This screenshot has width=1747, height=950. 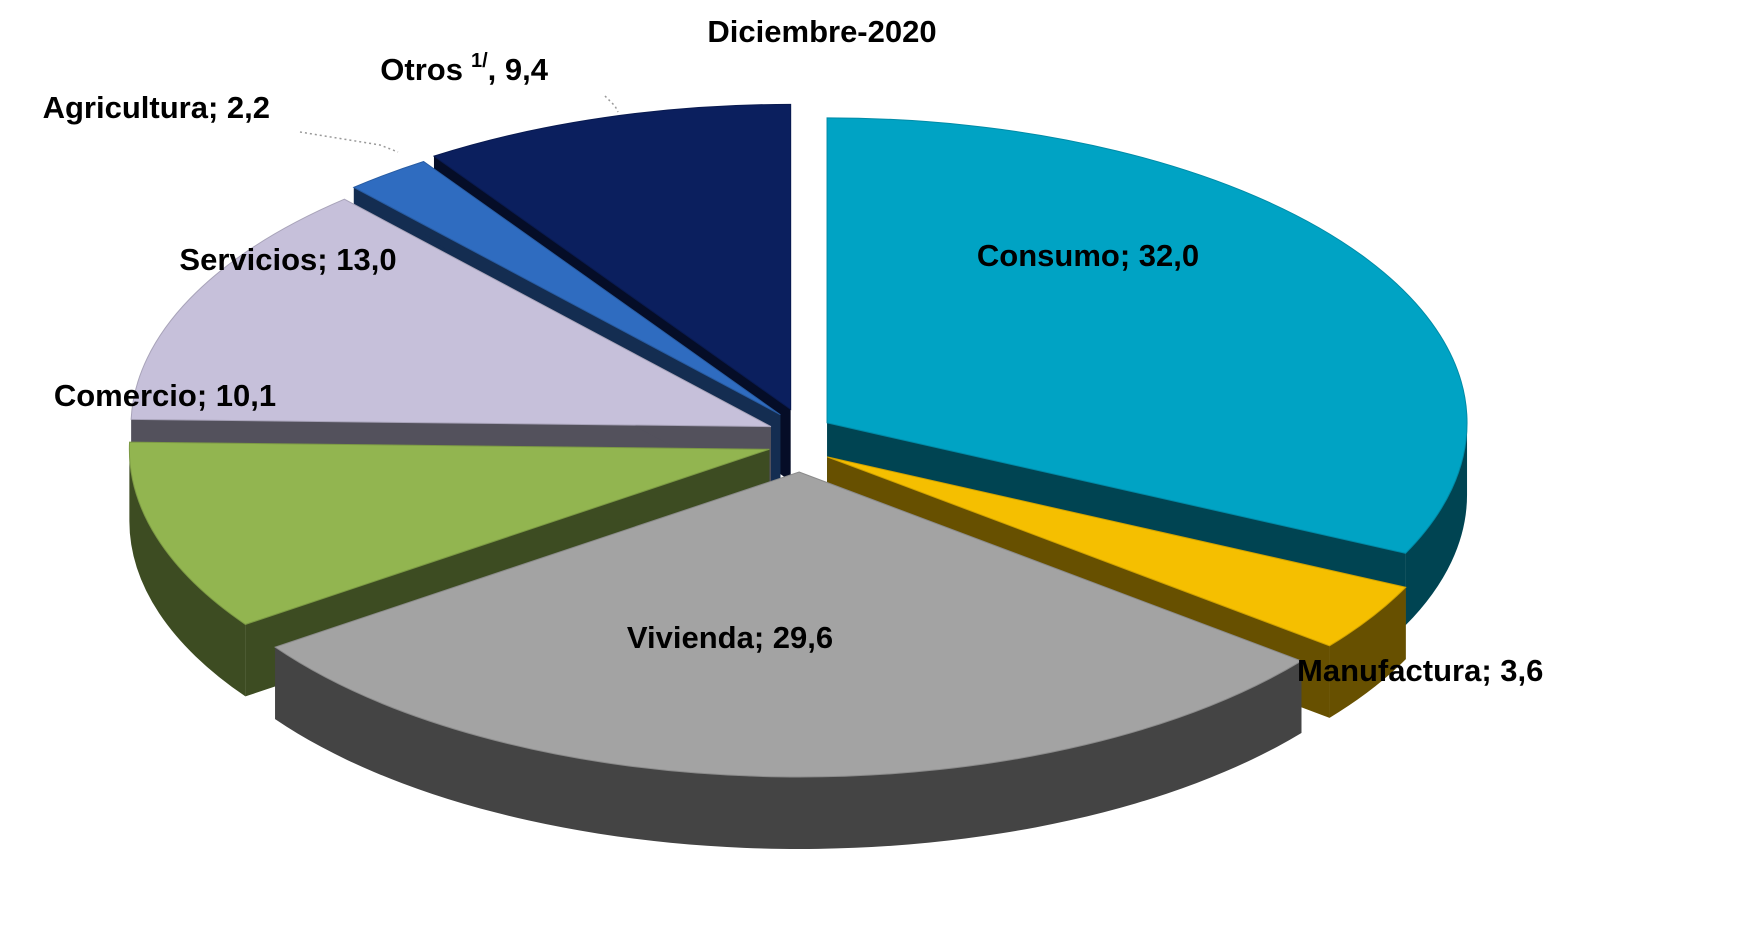 I want to click on category-name: Servicios, so click(x=248, y=259).